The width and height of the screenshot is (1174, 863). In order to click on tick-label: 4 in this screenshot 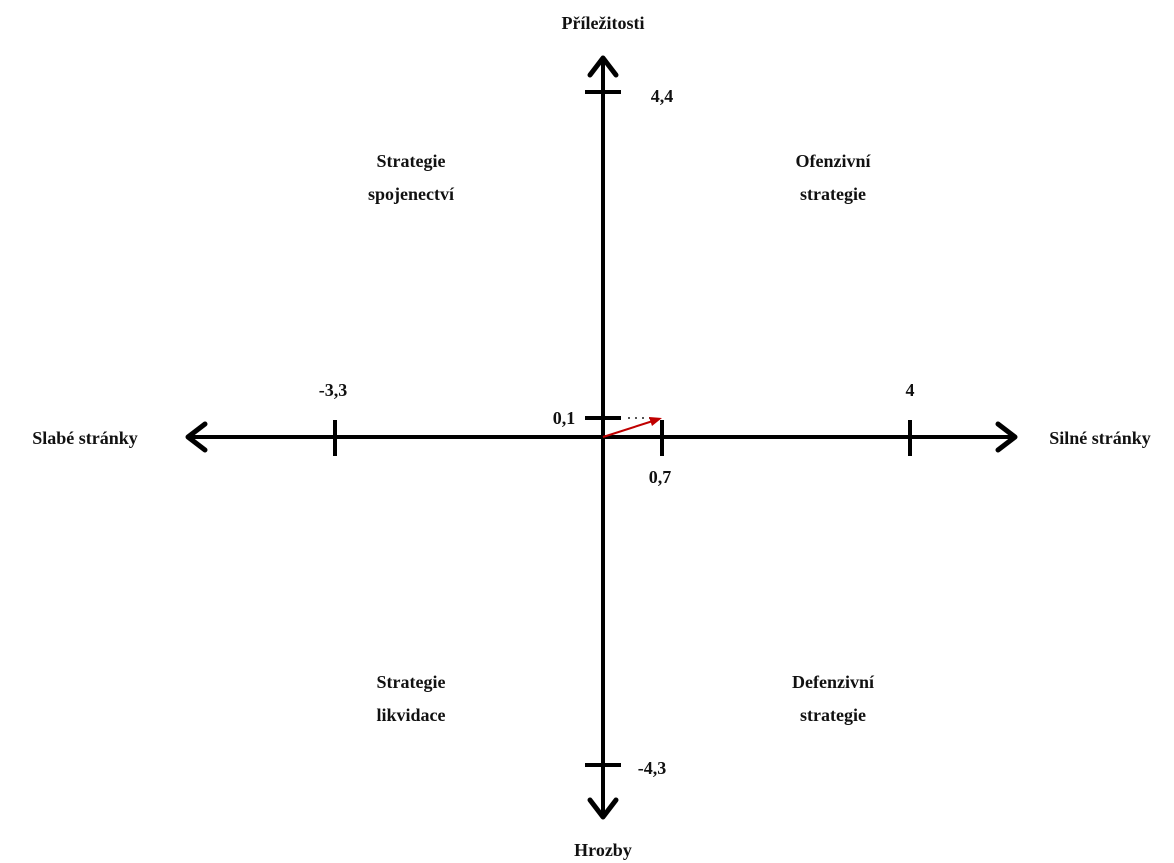, I will do `click(910, 390)`.